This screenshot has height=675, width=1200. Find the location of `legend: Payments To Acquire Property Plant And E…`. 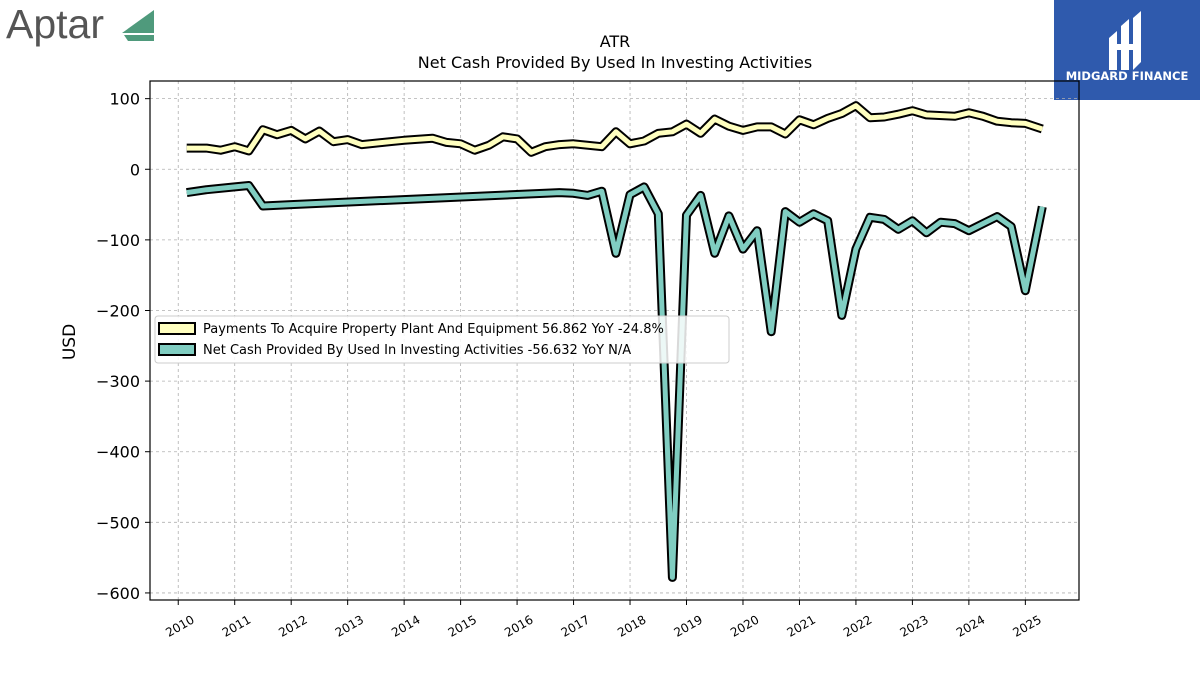

legend: Payments To Acquire Property Plant And E… is located at coordinates (442, 339).